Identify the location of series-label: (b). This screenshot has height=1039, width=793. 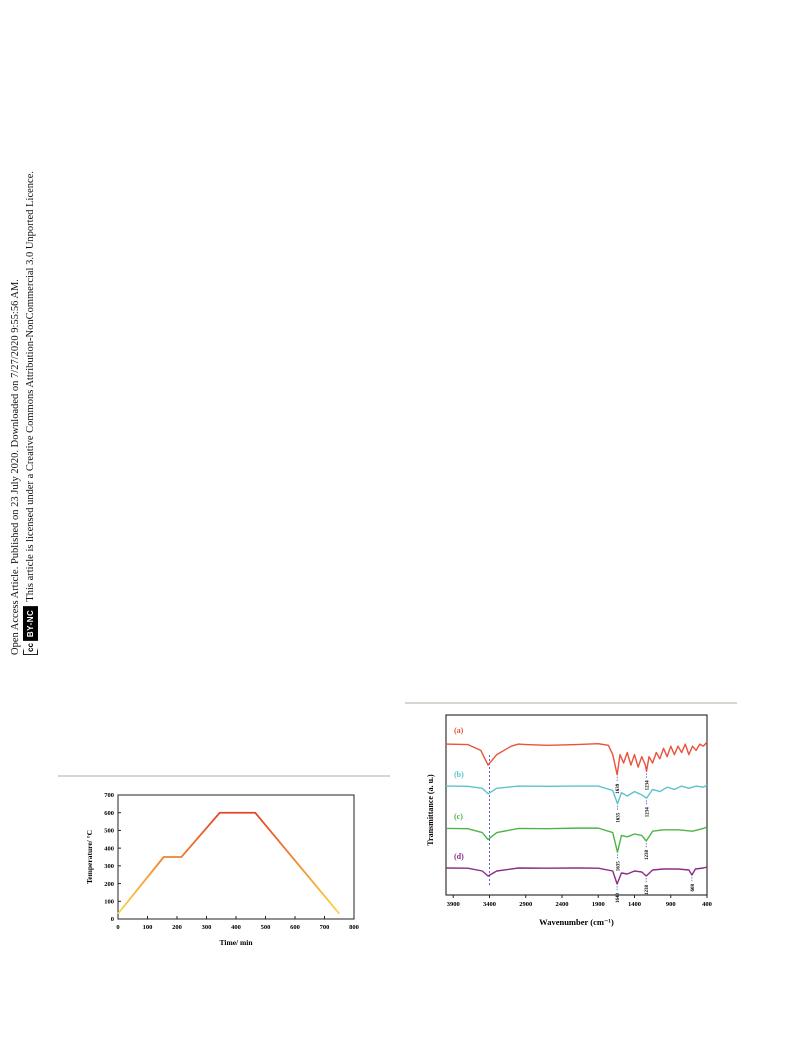
(459, 774).